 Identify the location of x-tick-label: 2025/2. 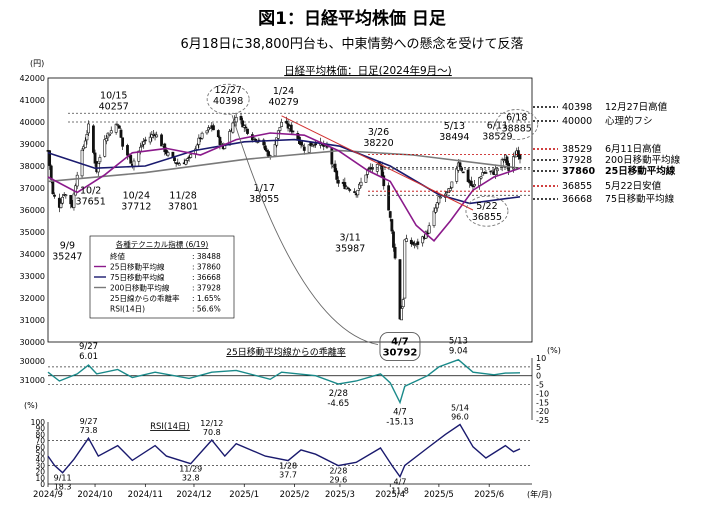
(295, 495).